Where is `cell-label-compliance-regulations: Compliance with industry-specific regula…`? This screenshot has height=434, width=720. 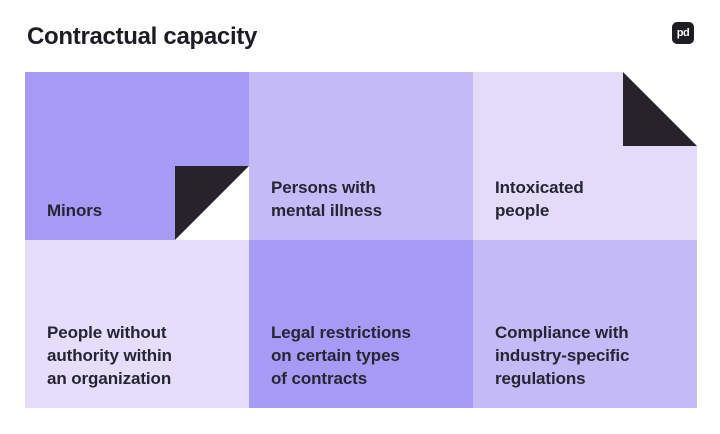
cell-label-compliance-regulations: Compliance with industry-specific regula… is located at coordinates (562, 355).